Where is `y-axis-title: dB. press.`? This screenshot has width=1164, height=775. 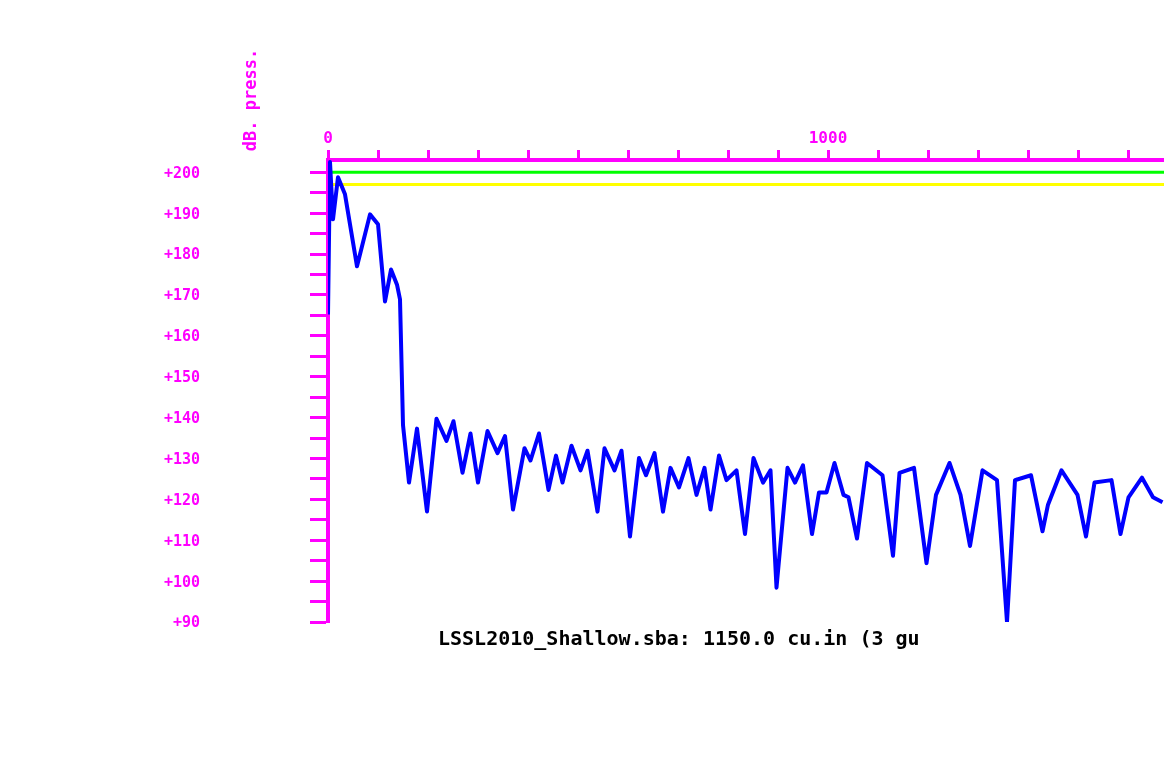 y-axis-title: dB. press. is located at coordinates (250, 100).